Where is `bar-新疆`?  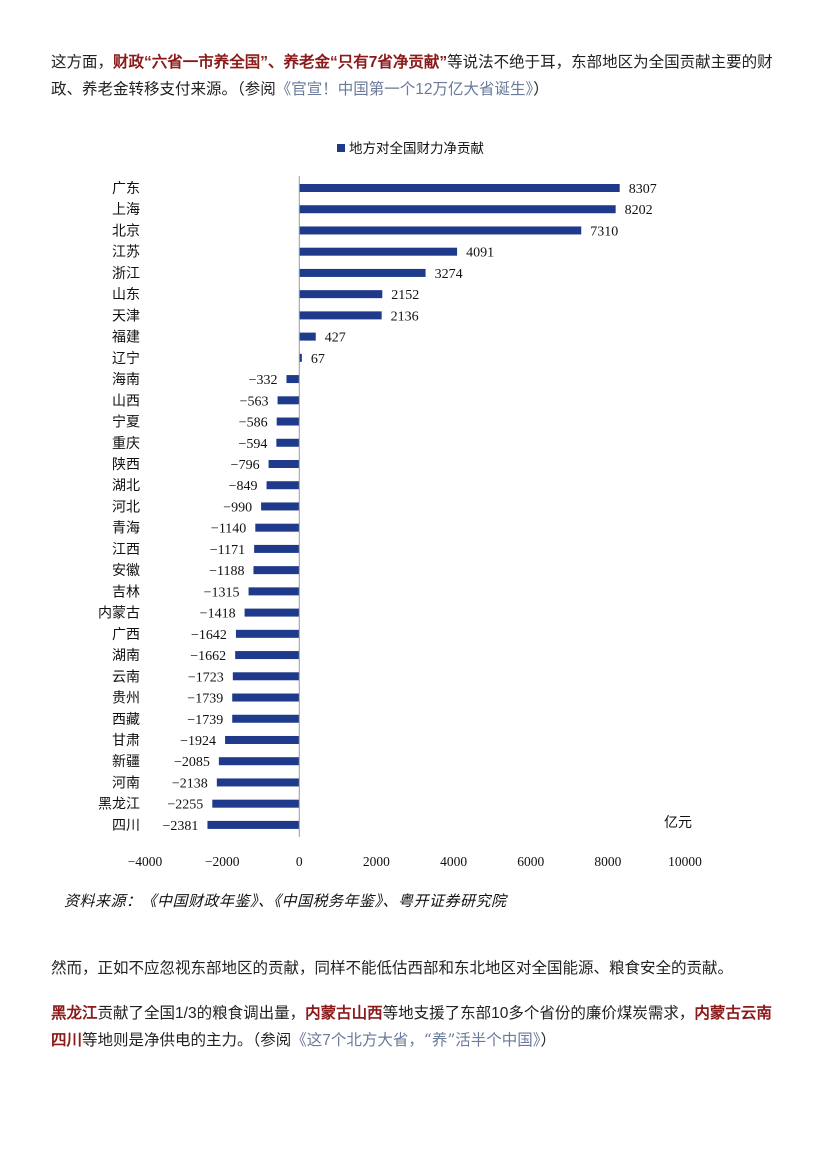 bar-新疆 is located at coordinates (259, 761).